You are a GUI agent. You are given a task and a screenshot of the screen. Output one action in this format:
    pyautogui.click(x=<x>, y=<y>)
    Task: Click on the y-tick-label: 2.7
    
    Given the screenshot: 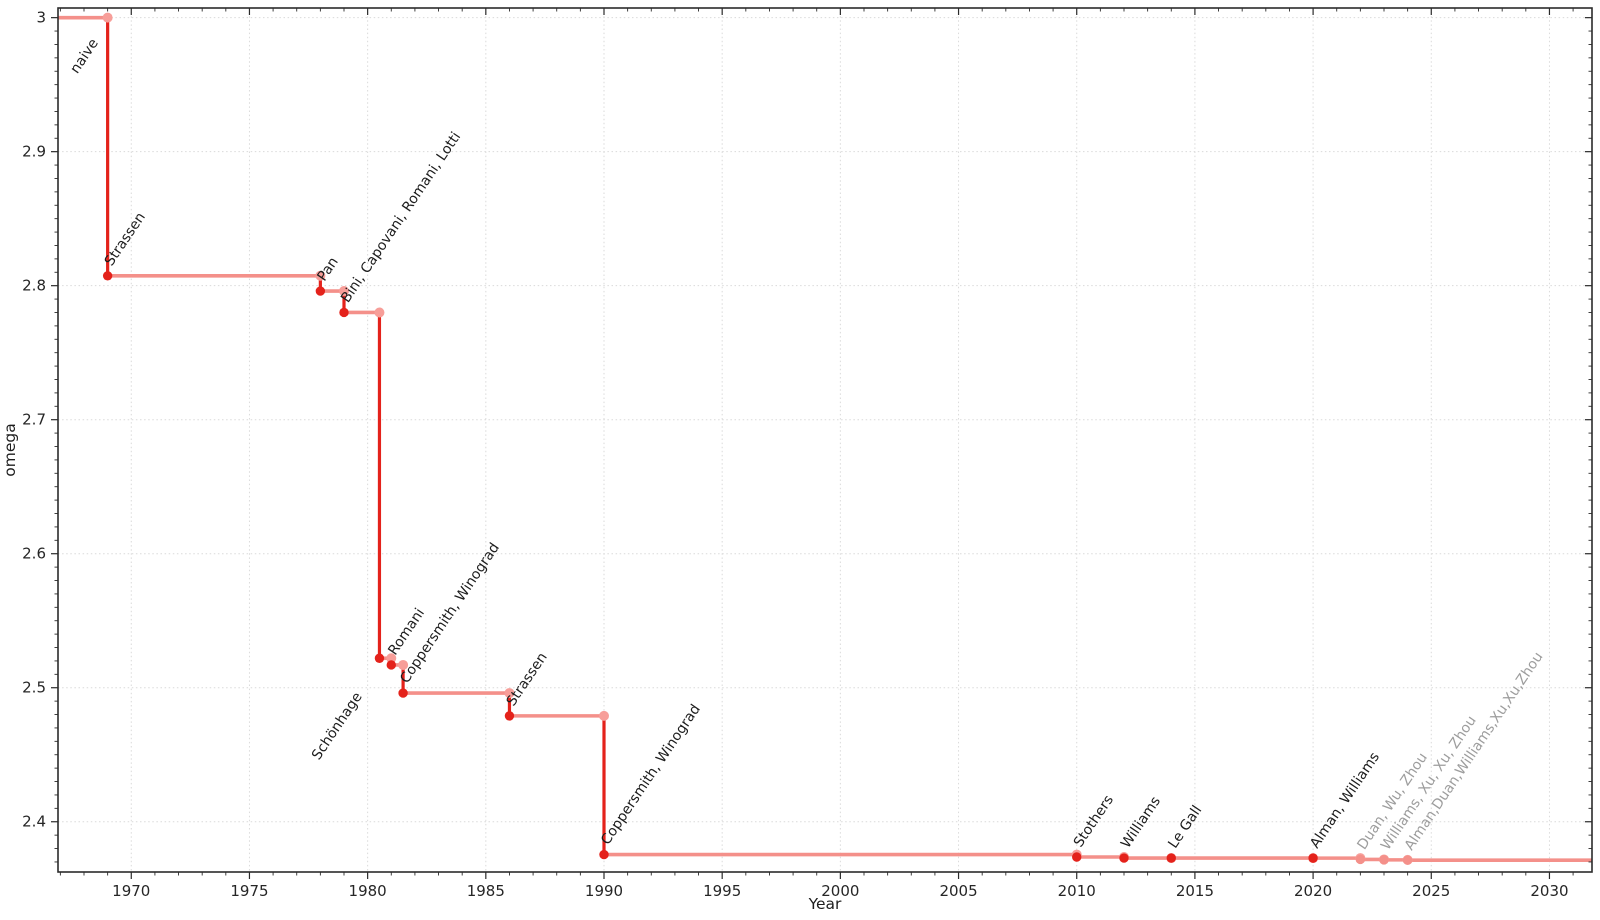 What is the action you would take?
    pyautogui.click(x=34, y=420)
    